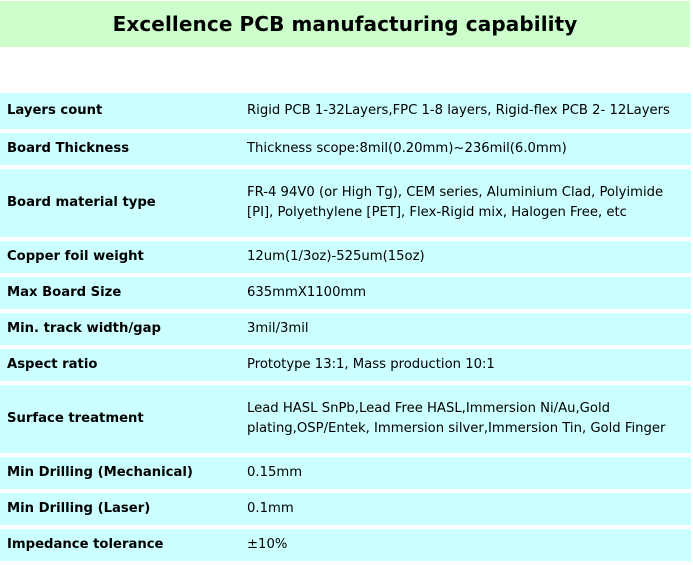  What do you see at coordinates (118, 509) in the screenshot?
I see `row-label: Min Drilling (Laser)` at bounding box center [118, 509].